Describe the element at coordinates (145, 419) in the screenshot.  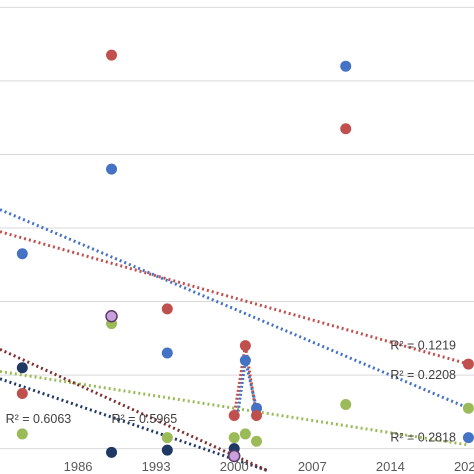
I see `r2-label-4: R² = 0.5965` at that location.